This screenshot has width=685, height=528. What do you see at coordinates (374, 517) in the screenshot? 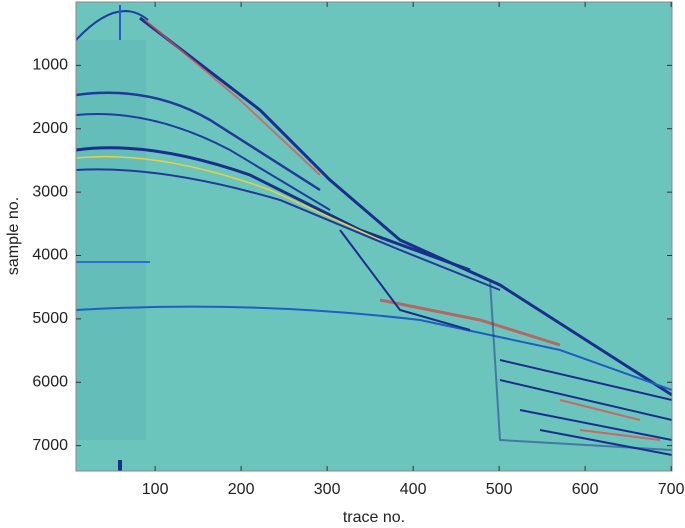
I see `x-axis-label: trace no.` at bounding box center [374, 517].